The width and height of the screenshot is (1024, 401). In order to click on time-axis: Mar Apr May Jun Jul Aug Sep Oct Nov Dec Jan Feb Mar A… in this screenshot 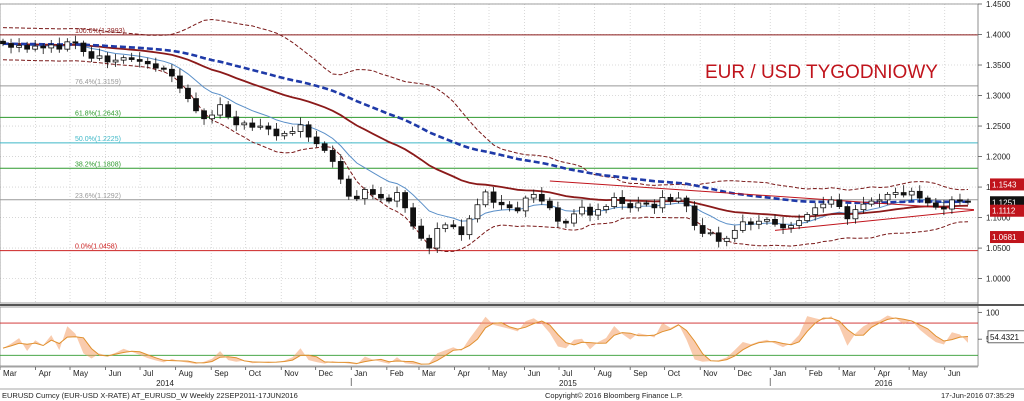, I will do `click(512, 378)`.